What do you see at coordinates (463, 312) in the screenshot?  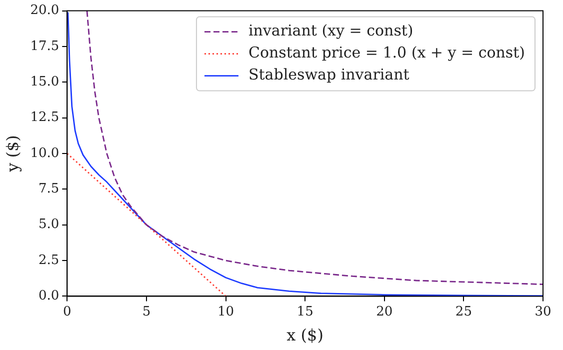 I see `x-tick-label: 25` at bounding box center [463, 312].